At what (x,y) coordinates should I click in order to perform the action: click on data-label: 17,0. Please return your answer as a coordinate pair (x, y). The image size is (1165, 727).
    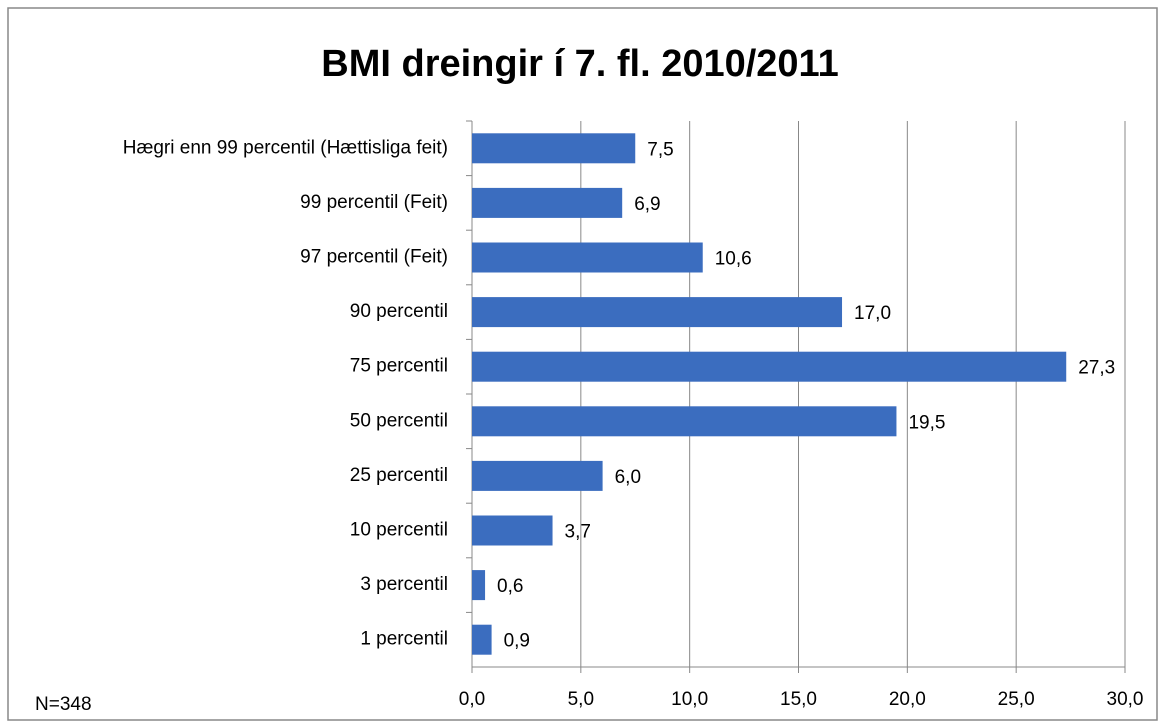
    Looking at the image, I should click on (872, 313).